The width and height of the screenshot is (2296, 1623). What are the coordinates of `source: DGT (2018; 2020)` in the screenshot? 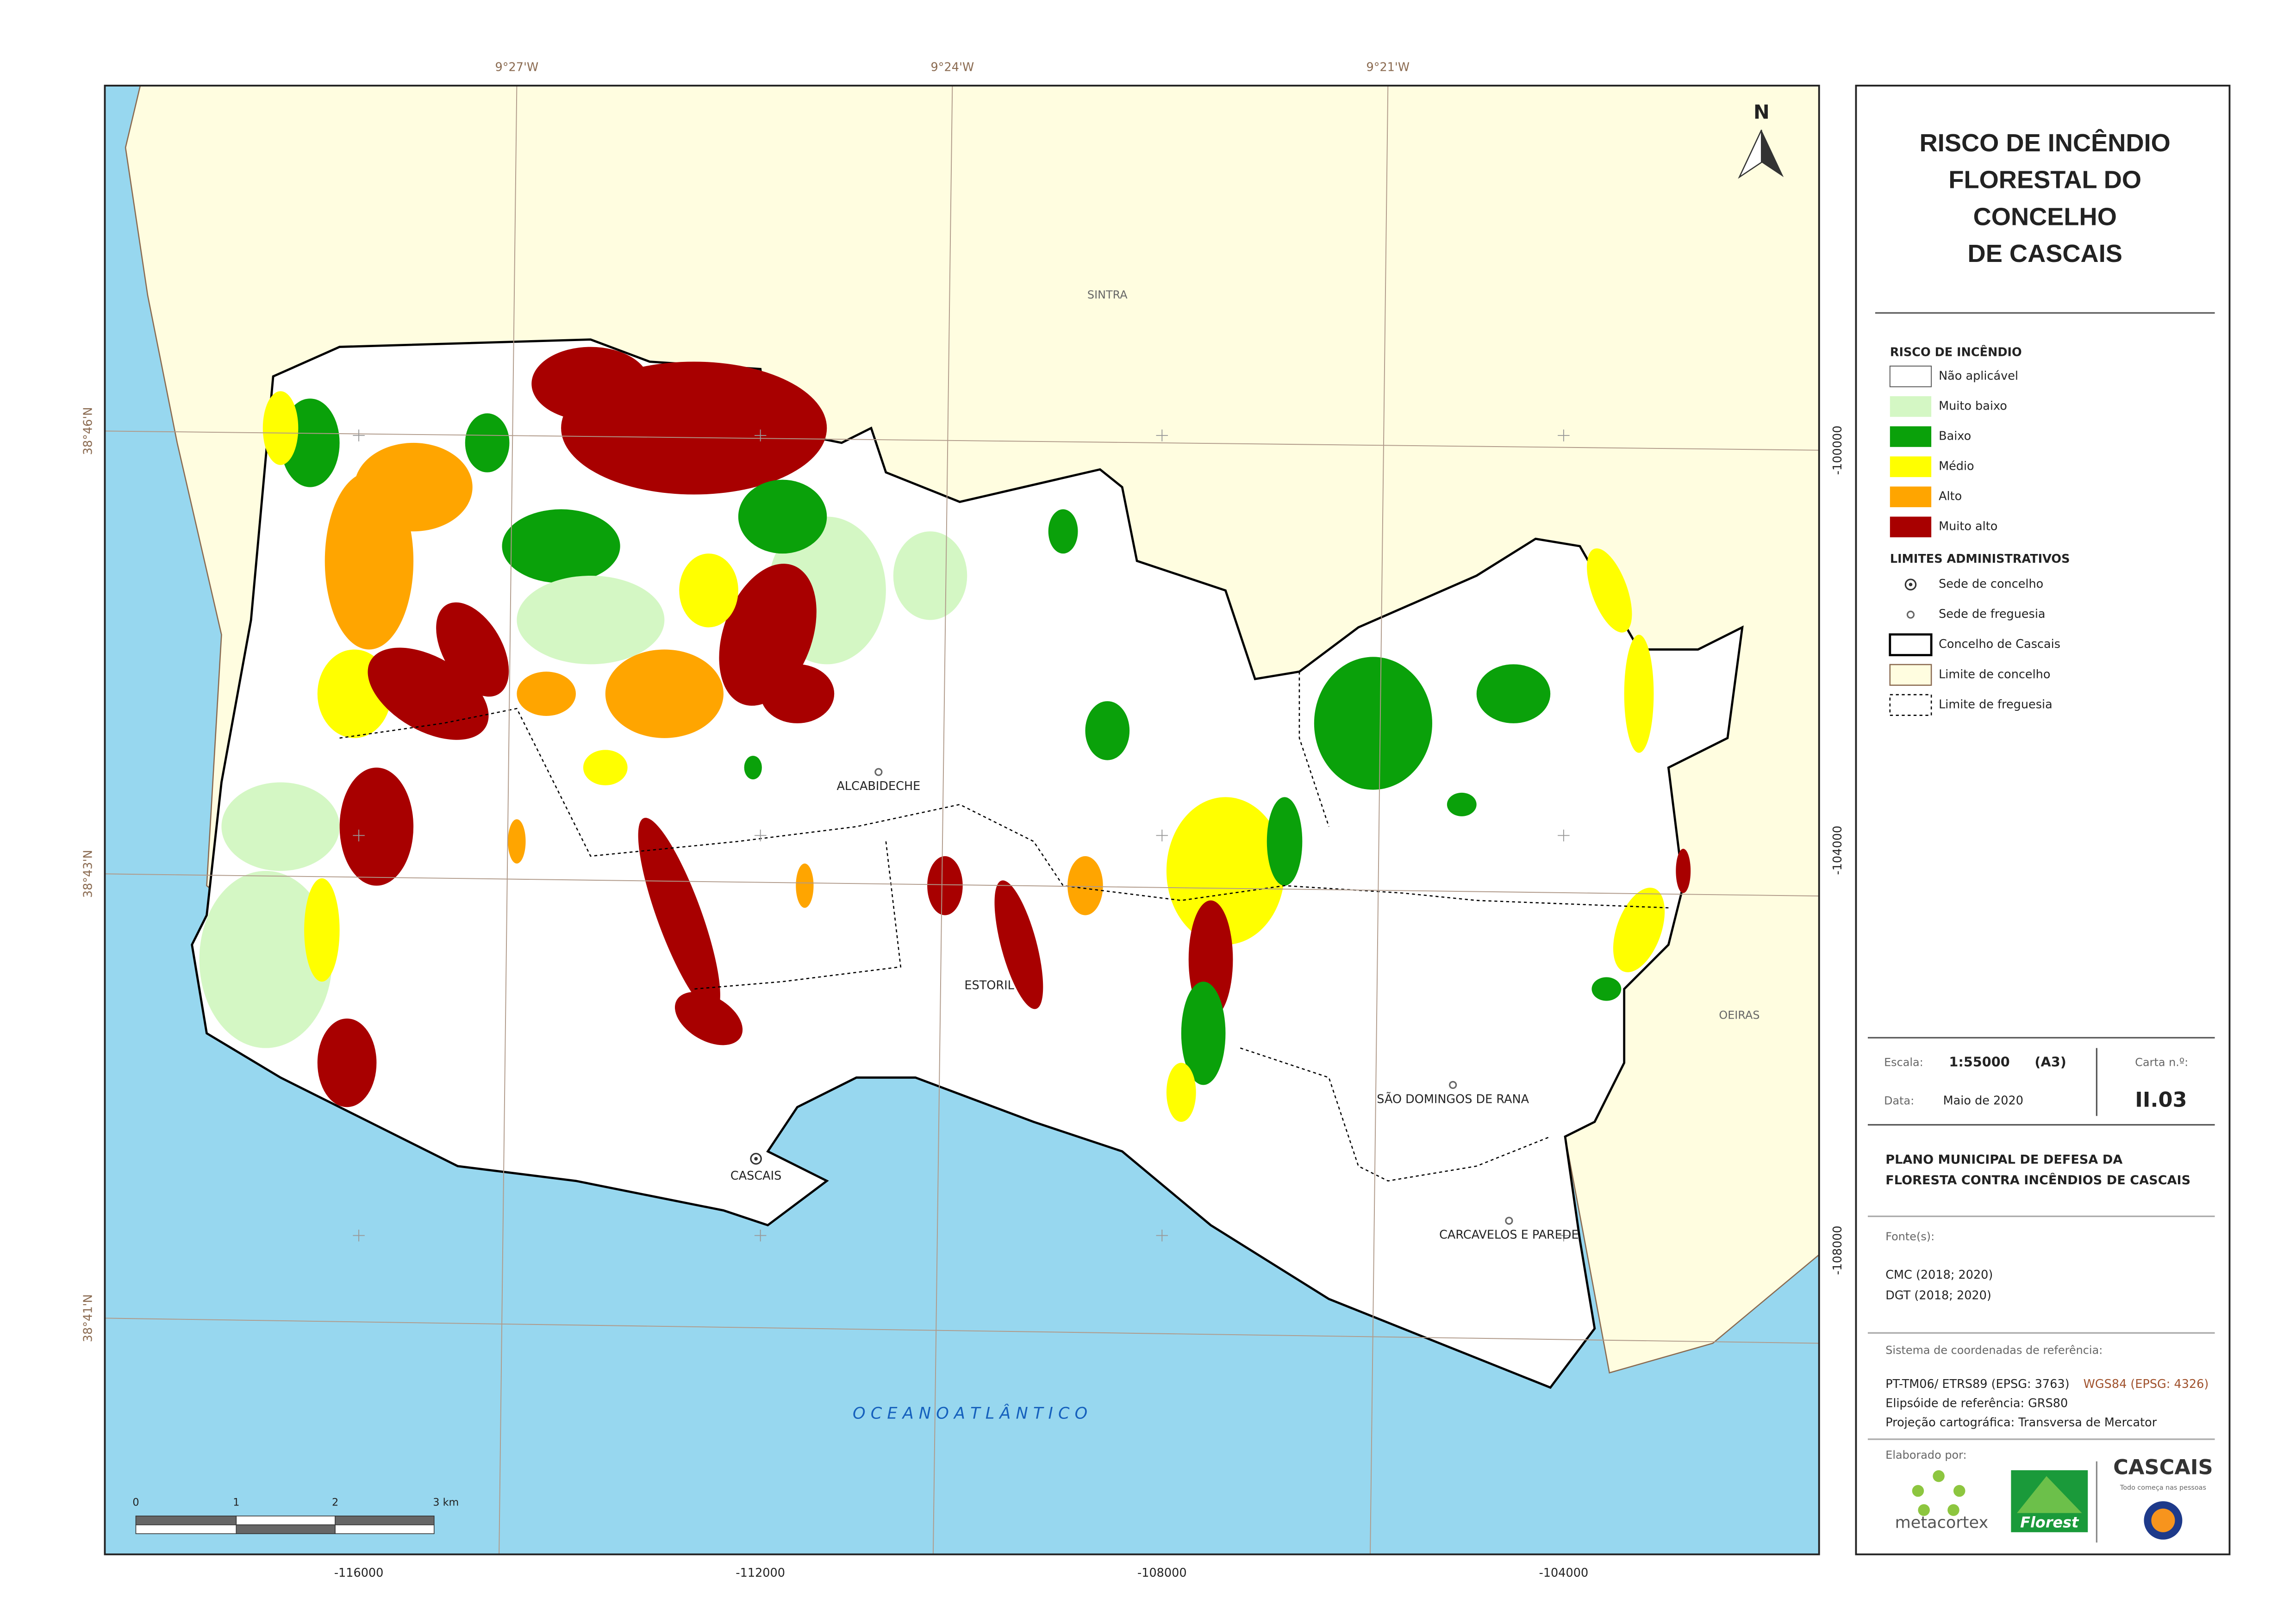 It's located at (1938, 1295).